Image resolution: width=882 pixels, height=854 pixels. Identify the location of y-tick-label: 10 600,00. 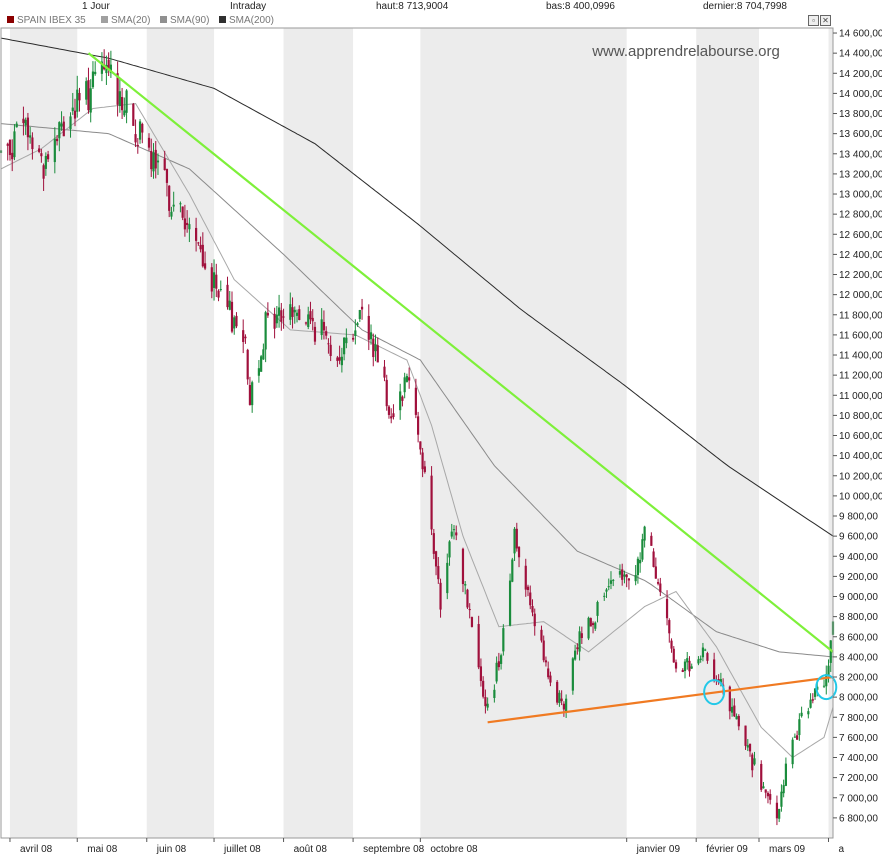
(860, 436).